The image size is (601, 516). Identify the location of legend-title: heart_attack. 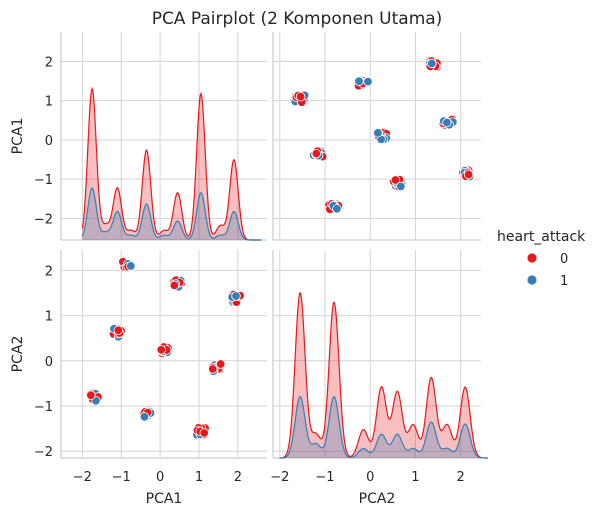
(541, 237).